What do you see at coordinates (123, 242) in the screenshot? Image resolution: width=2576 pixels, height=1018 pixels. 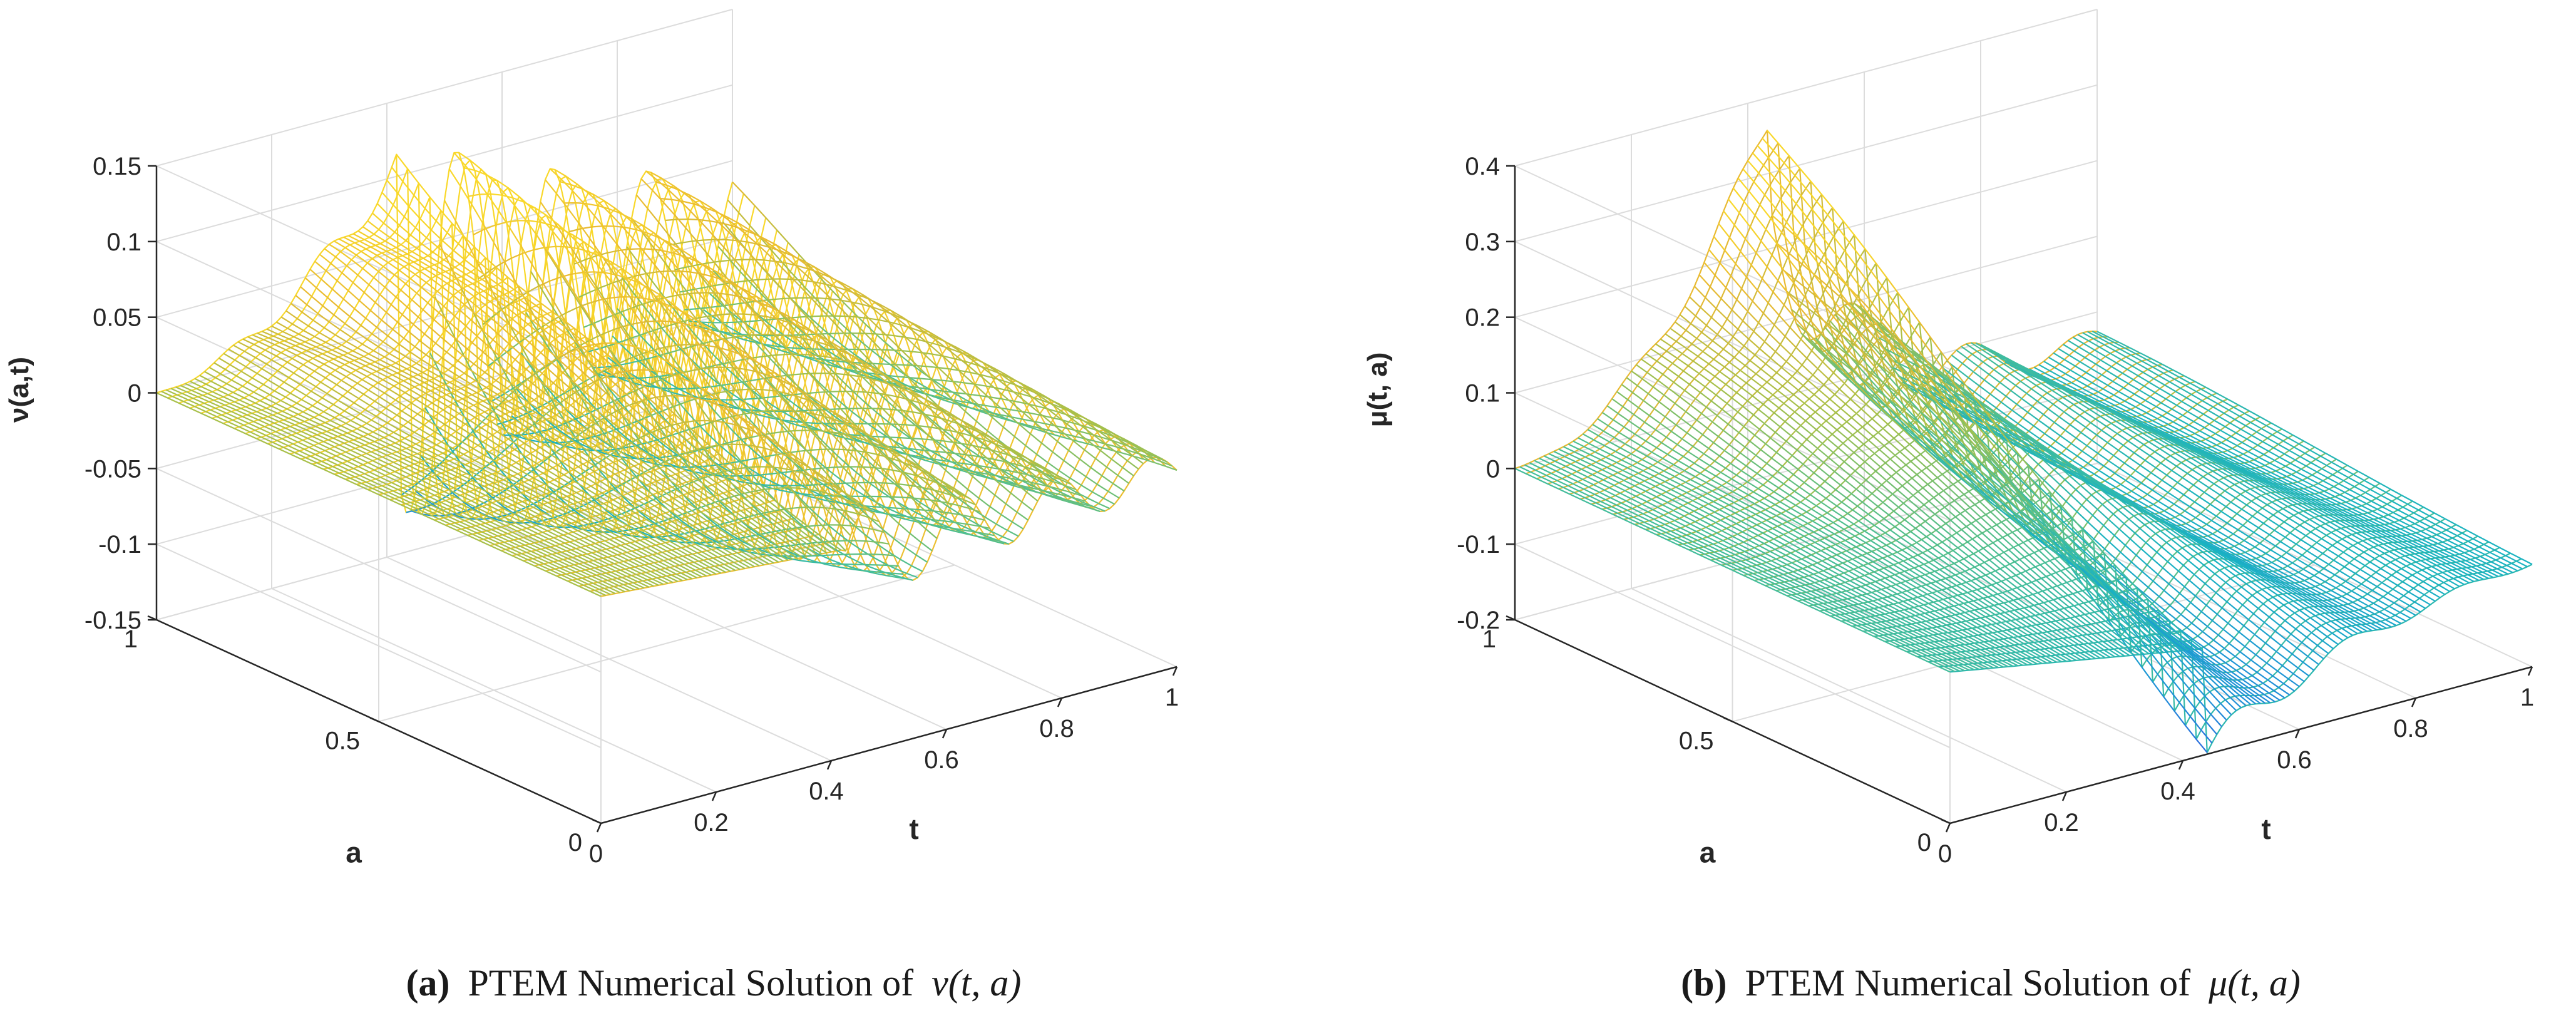 I see `z-tick-label: 0.1` at bounding box center [123, 242].